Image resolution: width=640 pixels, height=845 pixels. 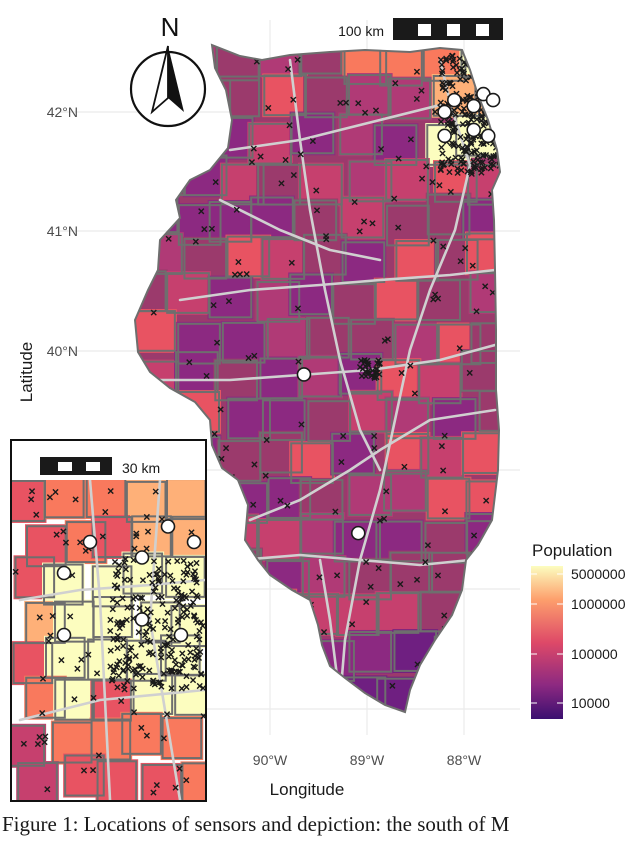 What do you see at coordinates (111, 640) in the screenshot?
I see `inset-highways` at bounding box center [111, 640].